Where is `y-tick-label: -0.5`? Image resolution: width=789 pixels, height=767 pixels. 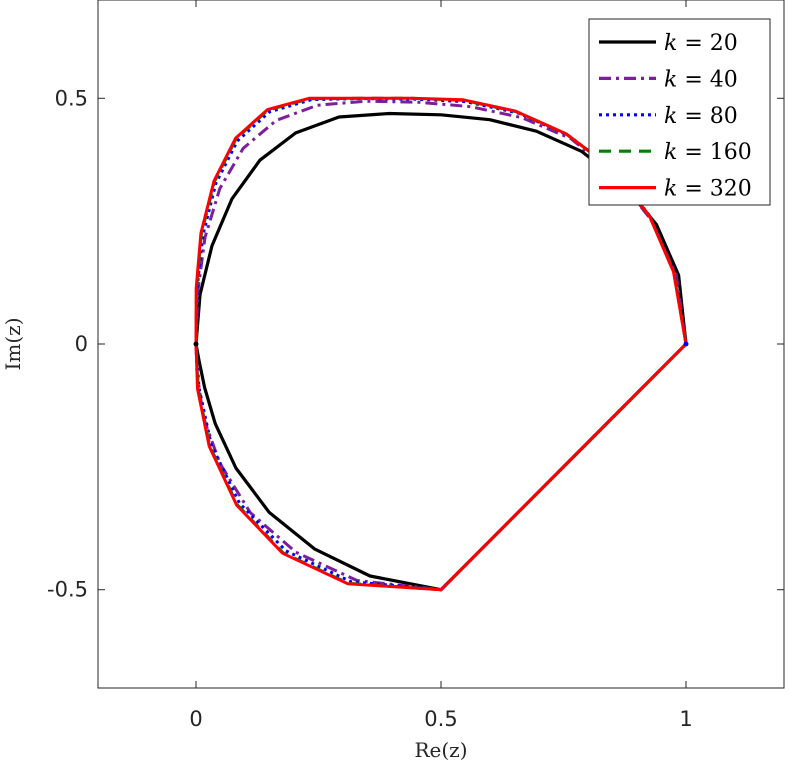
y-tick-label: -0.5 is located at coordinates (67, 590).